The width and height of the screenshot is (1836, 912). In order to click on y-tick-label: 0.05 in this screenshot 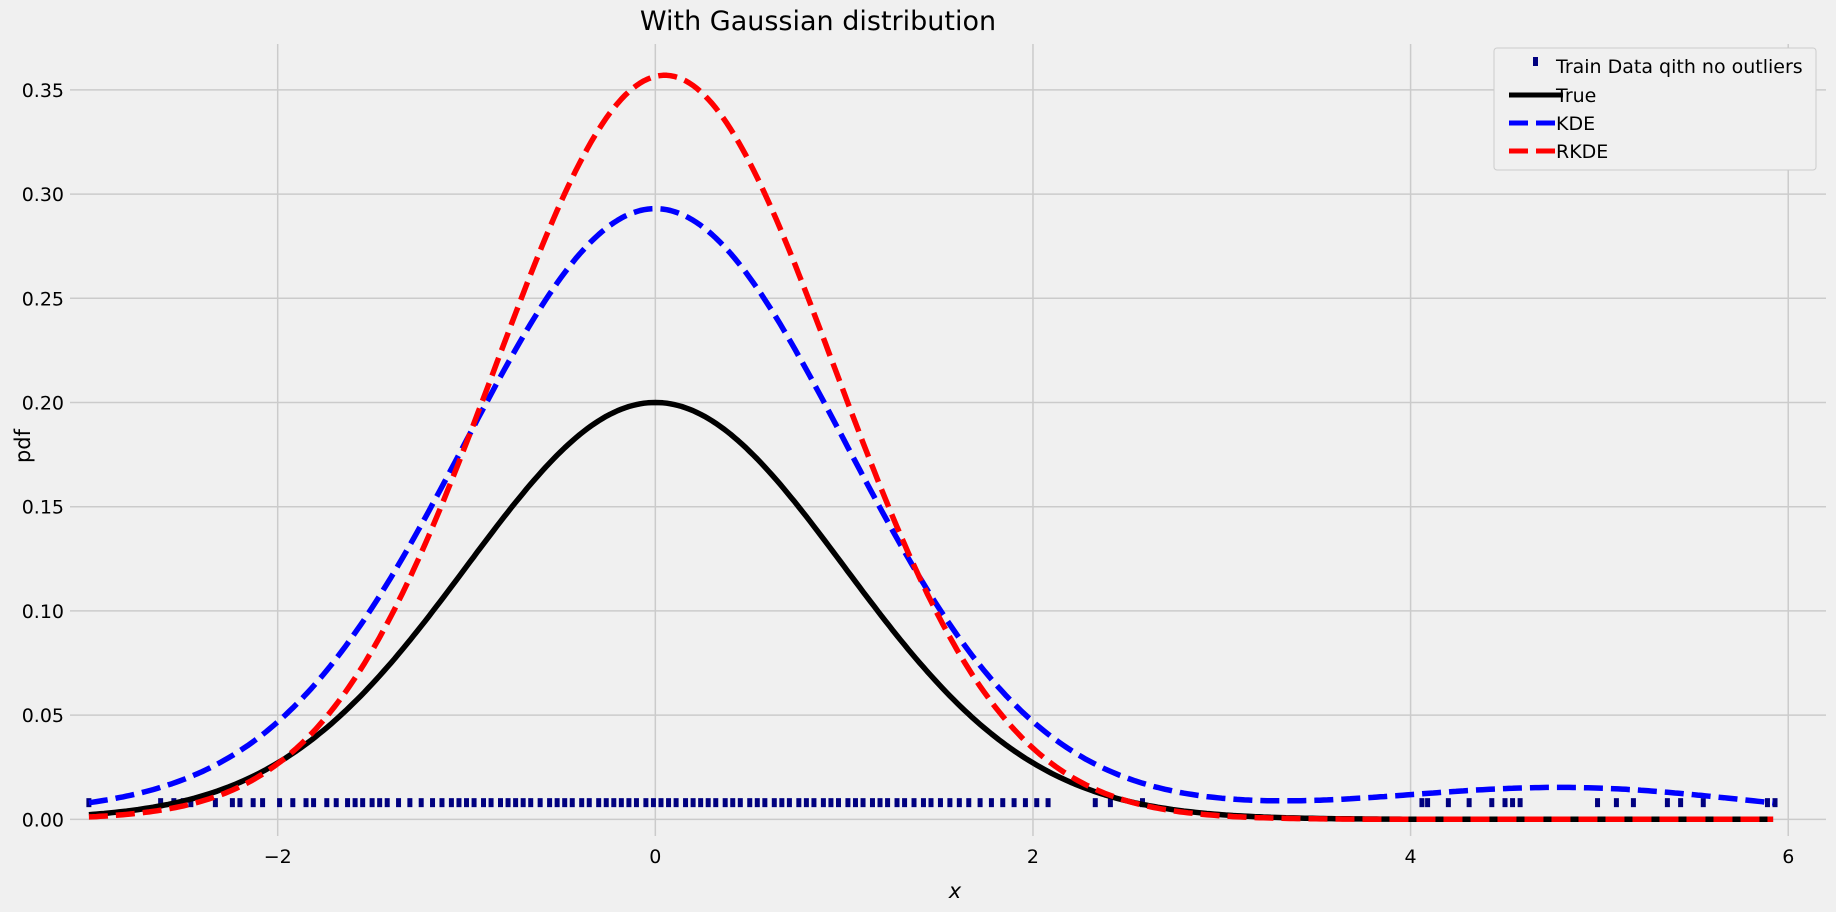, I will do `click(43, 716)`.